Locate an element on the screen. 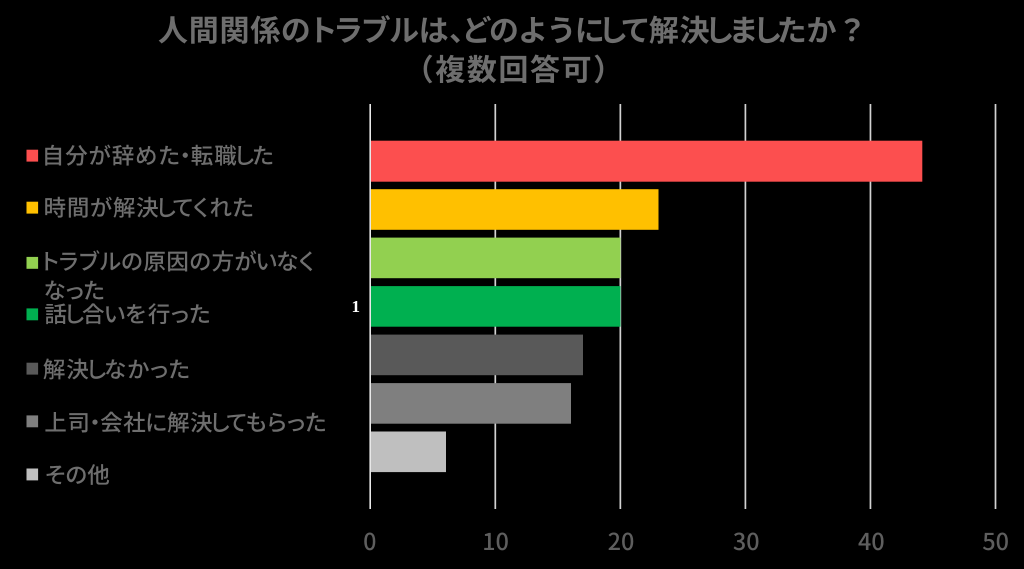 Image resolution: width=1024 pixels, height=569 pixels. svg-text: 1 is located at coordinates (356, 306).